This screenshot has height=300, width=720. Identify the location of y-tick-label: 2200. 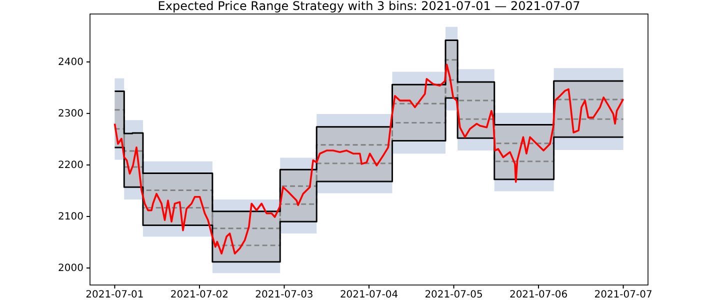
(71, 166).